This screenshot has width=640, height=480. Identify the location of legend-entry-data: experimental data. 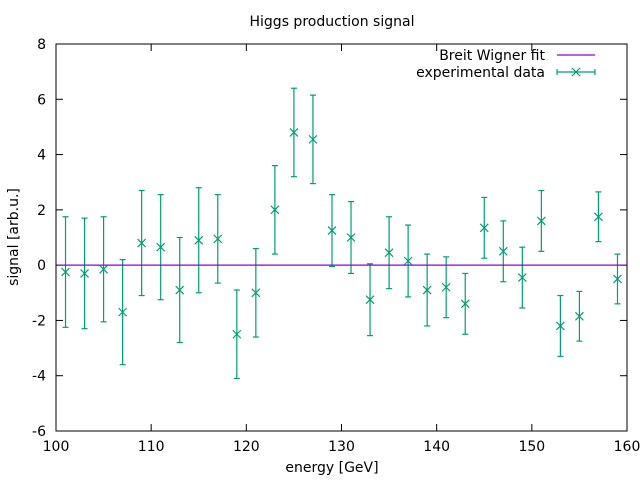
(506, 73).